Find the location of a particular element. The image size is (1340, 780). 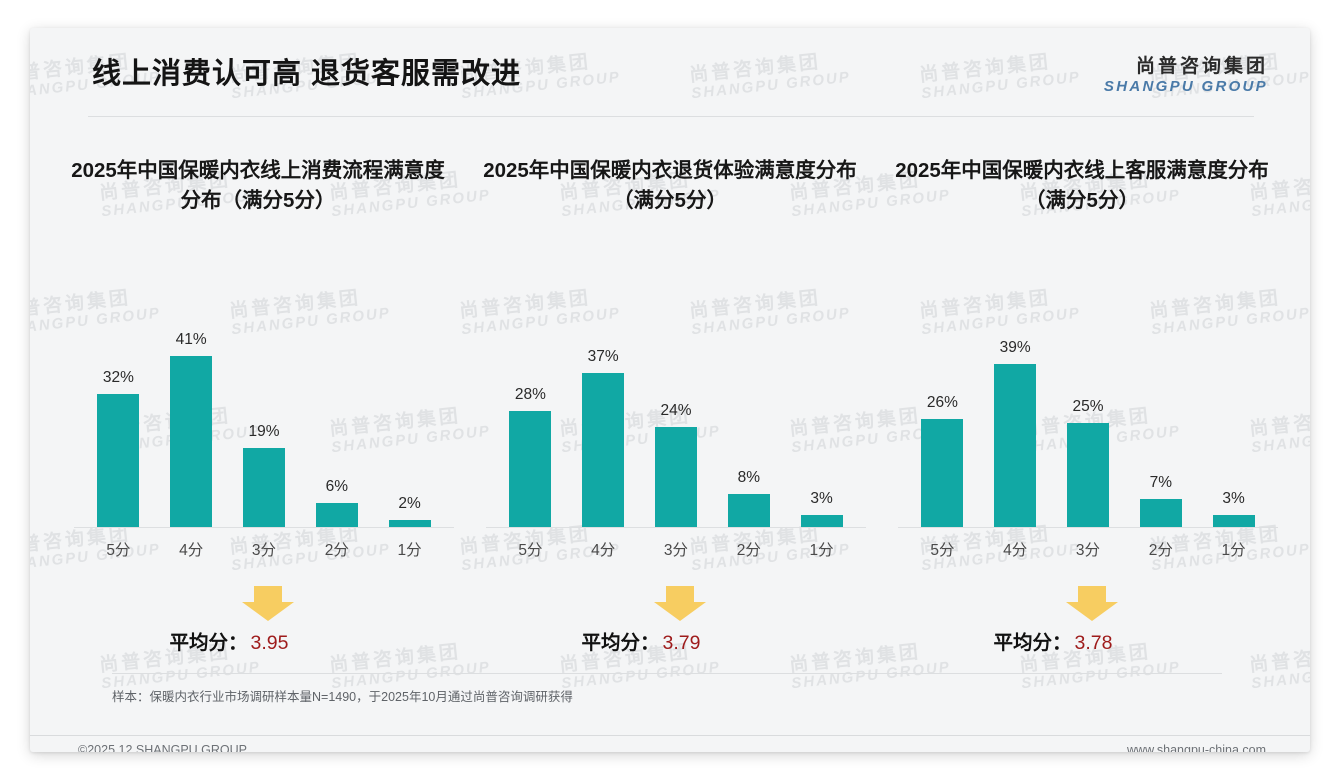

footer-copyright: ©2025.12 SHANGPU GROUP is located at coordinates (162, 747).